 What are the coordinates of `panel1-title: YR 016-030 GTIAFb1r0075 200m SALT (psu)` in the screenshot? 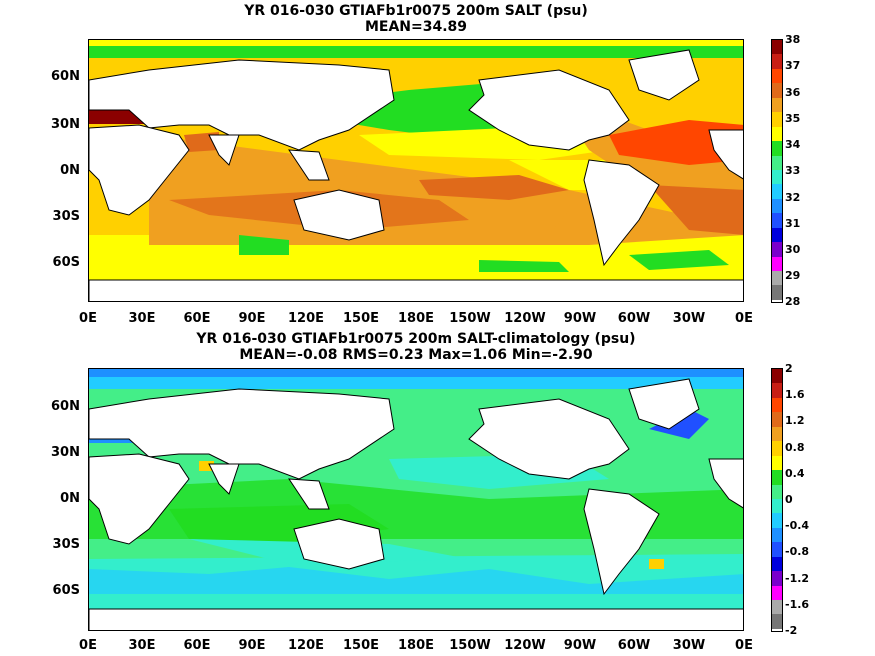 It's located at (416, 11).